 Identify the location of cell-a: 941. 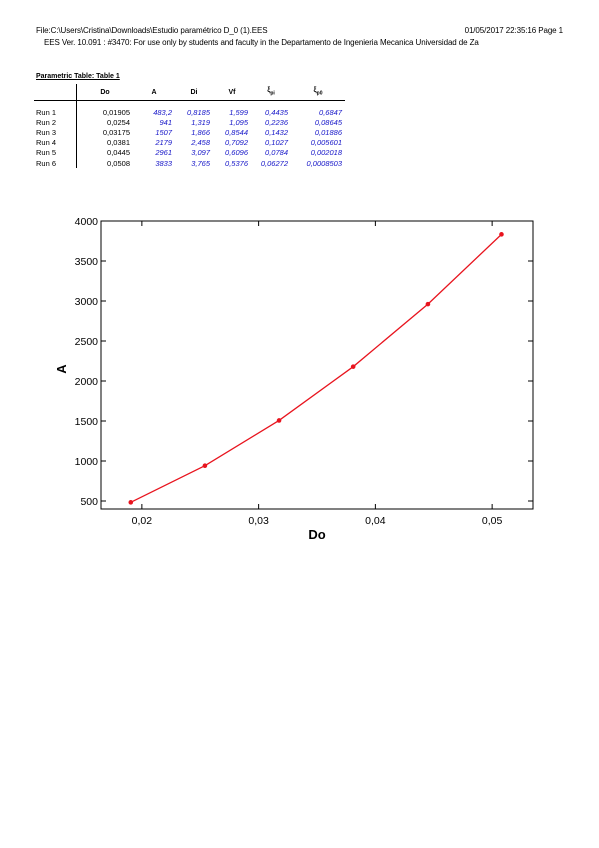
(165, 122).